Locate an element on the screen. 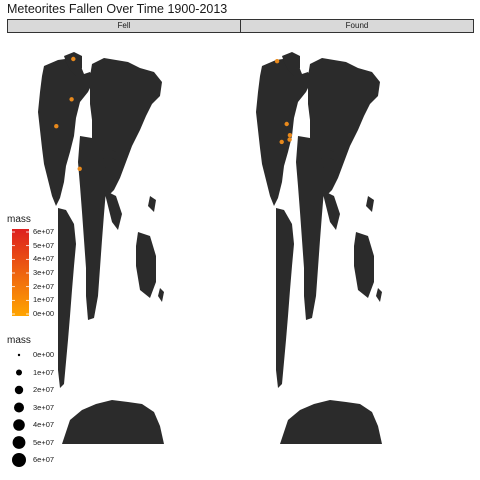  size-legend-label: 0e+00 is located at coordinates (44, 354).